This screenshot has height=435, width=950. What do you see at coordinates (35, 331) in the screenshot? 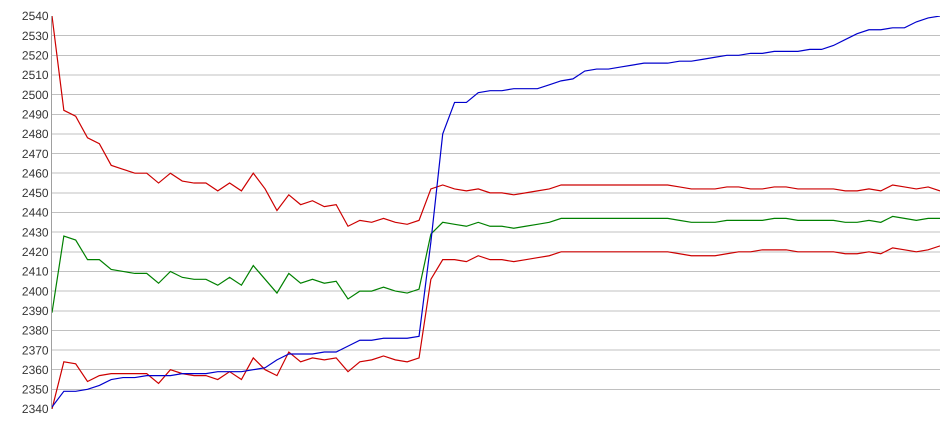
I see `y-tick-label: 2380` at bounding box center [35, 331].